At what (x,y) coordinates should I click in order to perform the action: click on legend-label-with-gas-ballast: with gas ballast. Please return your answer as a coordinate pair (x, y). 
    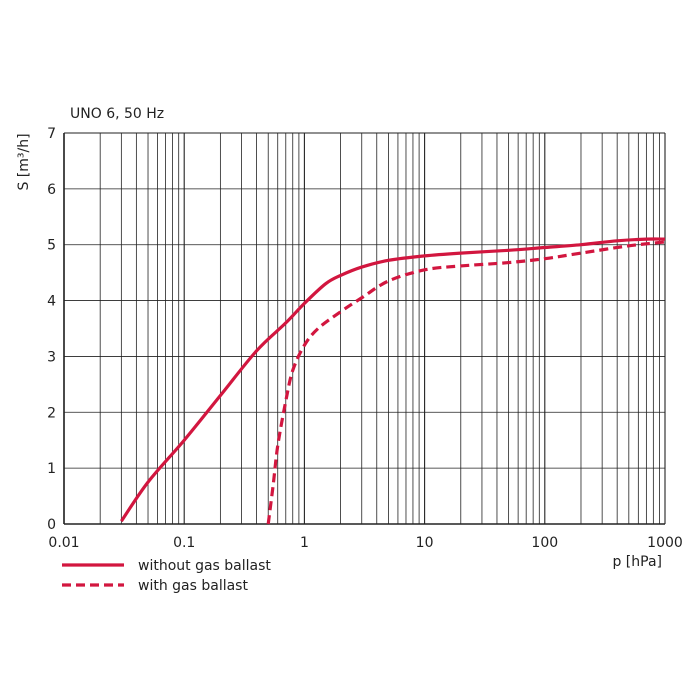
    Looking at the image, I should click on (193, 586).